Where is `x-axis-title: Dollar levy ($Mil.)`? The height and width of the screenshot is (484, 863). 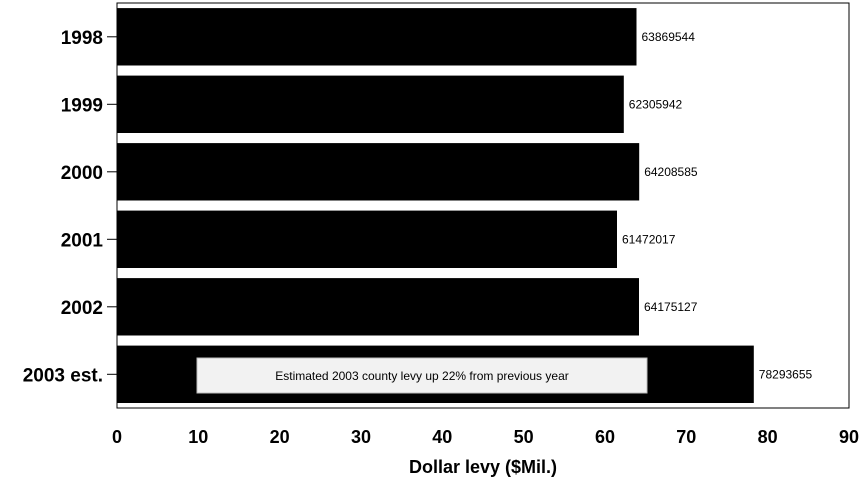
x-axis-title: Dollar levy ($Mil.) is located at coordinates (483, 467).